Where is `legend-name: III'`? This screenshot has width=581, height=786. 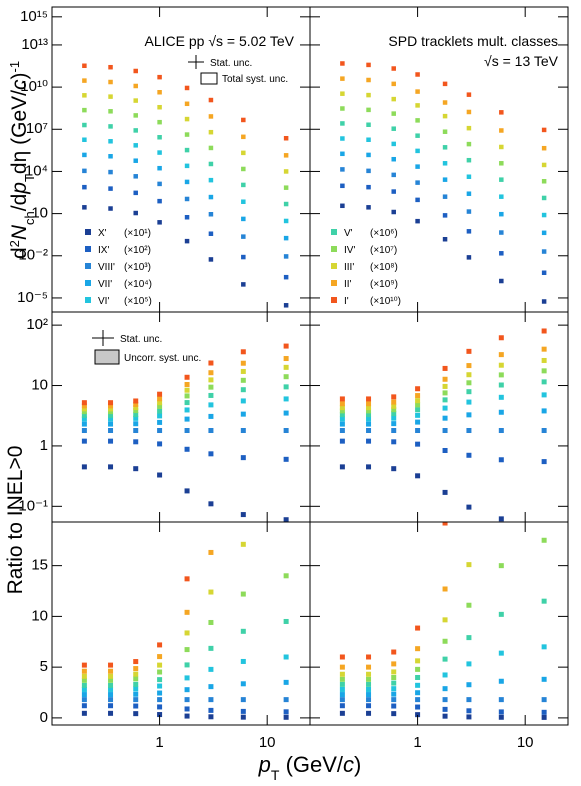 legend-name: III' is located at coordinates (349, 267).